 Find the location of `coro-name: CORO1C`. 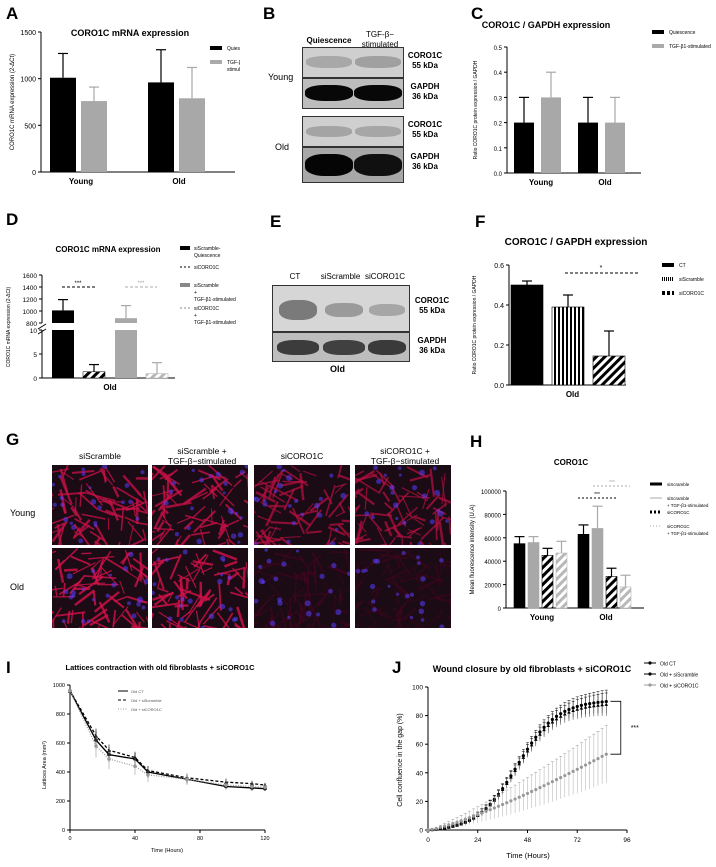

coro-name: CORO1C is located at coordinates (425, 55).